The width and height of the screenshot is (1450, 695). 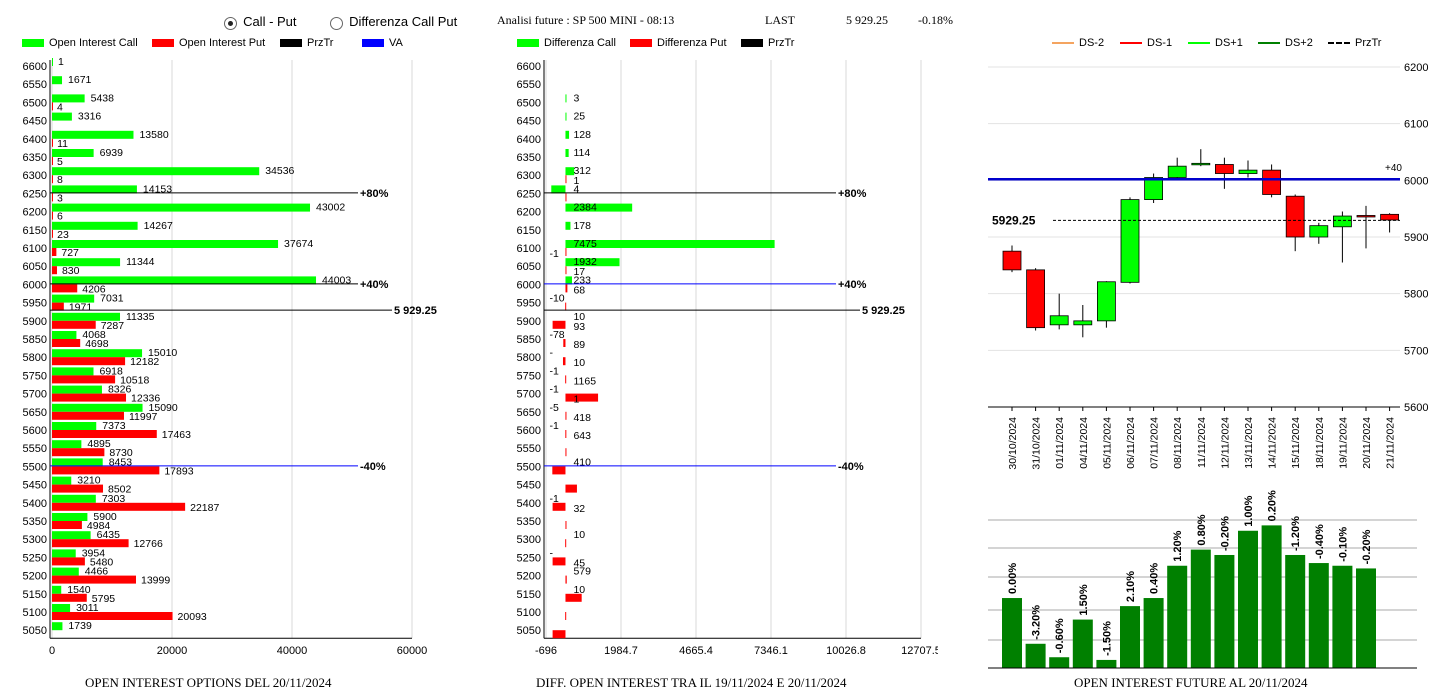 What do you see at coordinates (579, 327) in the screenshot?
I see `diff-value-label: 93` at bounding box center [579, 327].